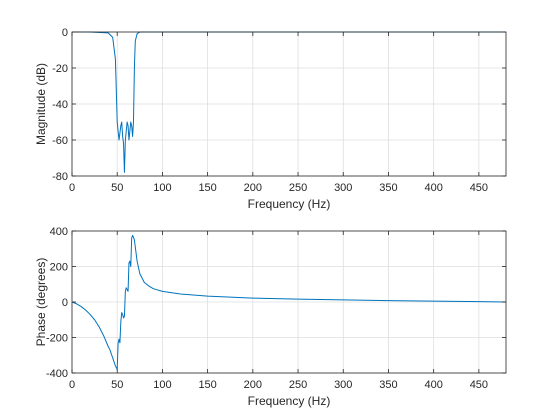 Image resolution: width=559 pixels, height=419 pixels. I want to click on magnitude-x-tick-label: 250, so click(298, 188).